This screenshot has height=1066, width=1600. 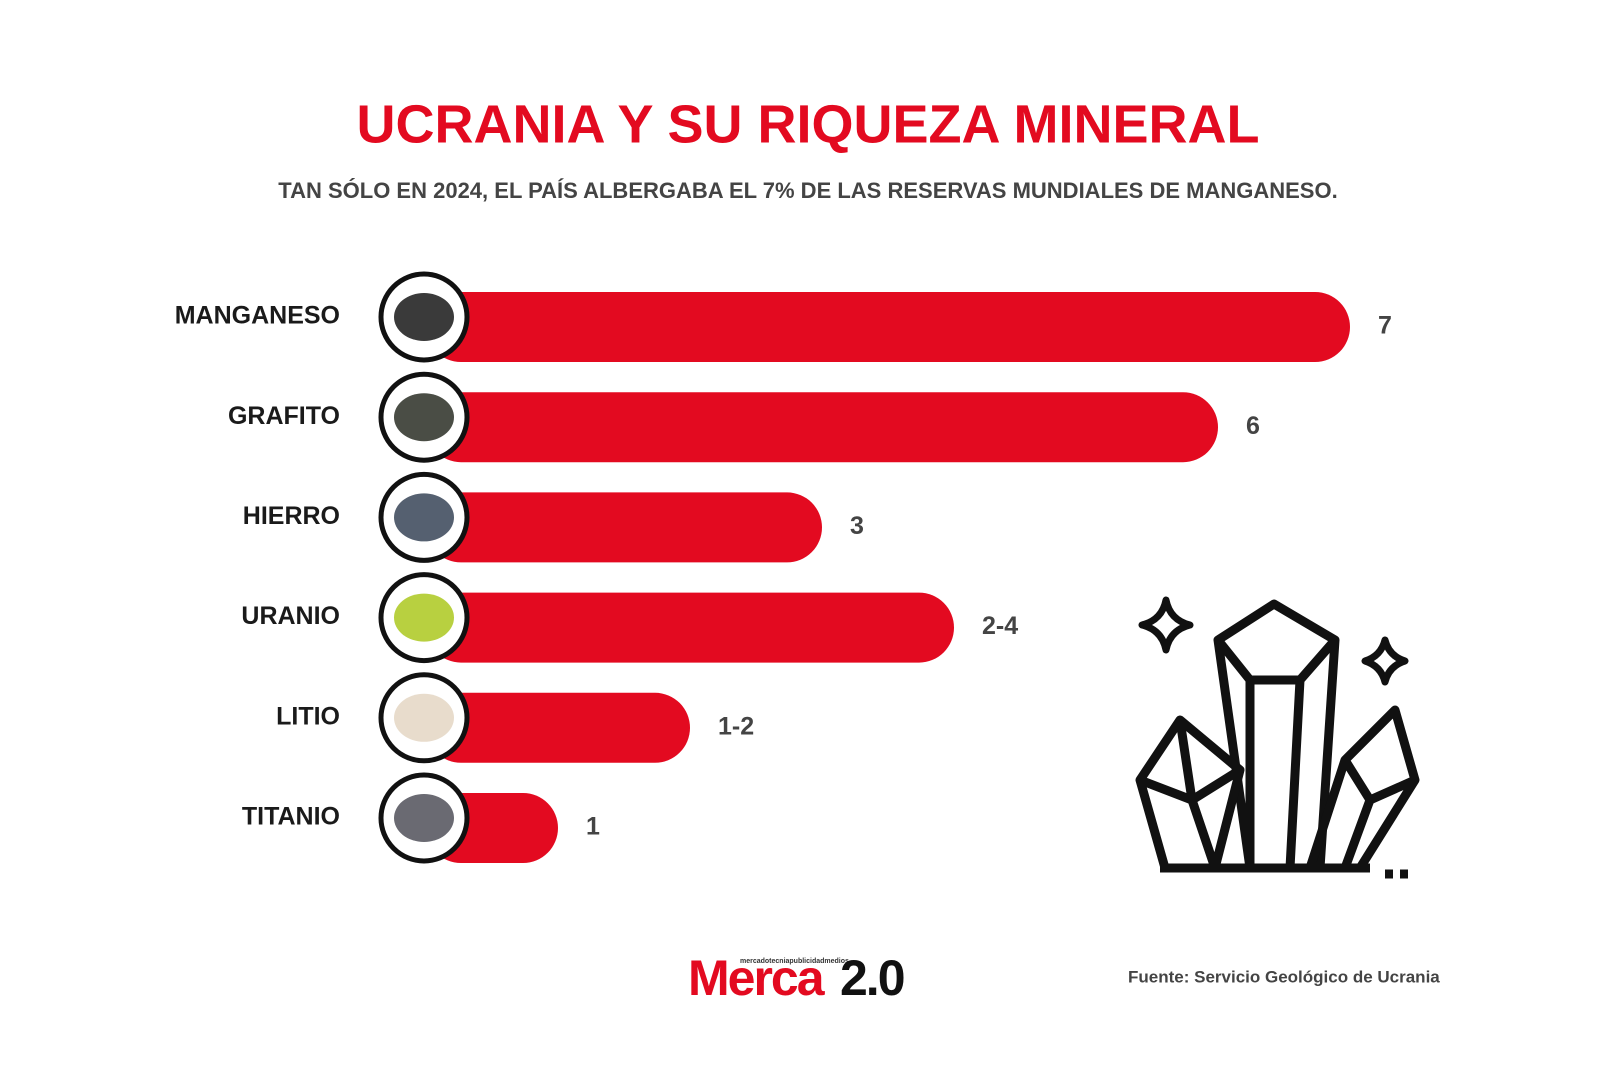 I want to click on category-label: URANIO, so click(x=290, y=616).